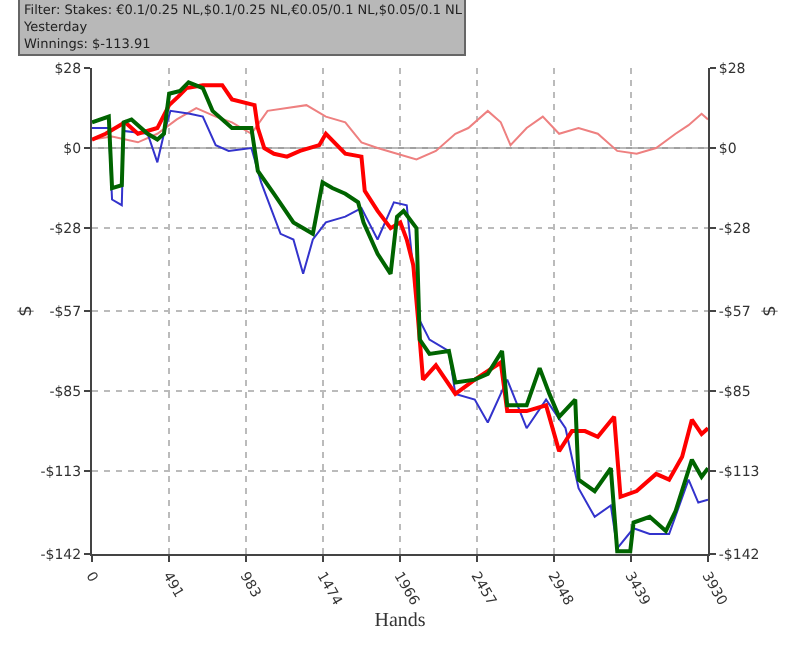 This screenshot has width=800, height=652. What do you see at coordinates (400, 621) in the screenshot?
I see `x-axis-title: Hands` at bounding box center [400, 621].